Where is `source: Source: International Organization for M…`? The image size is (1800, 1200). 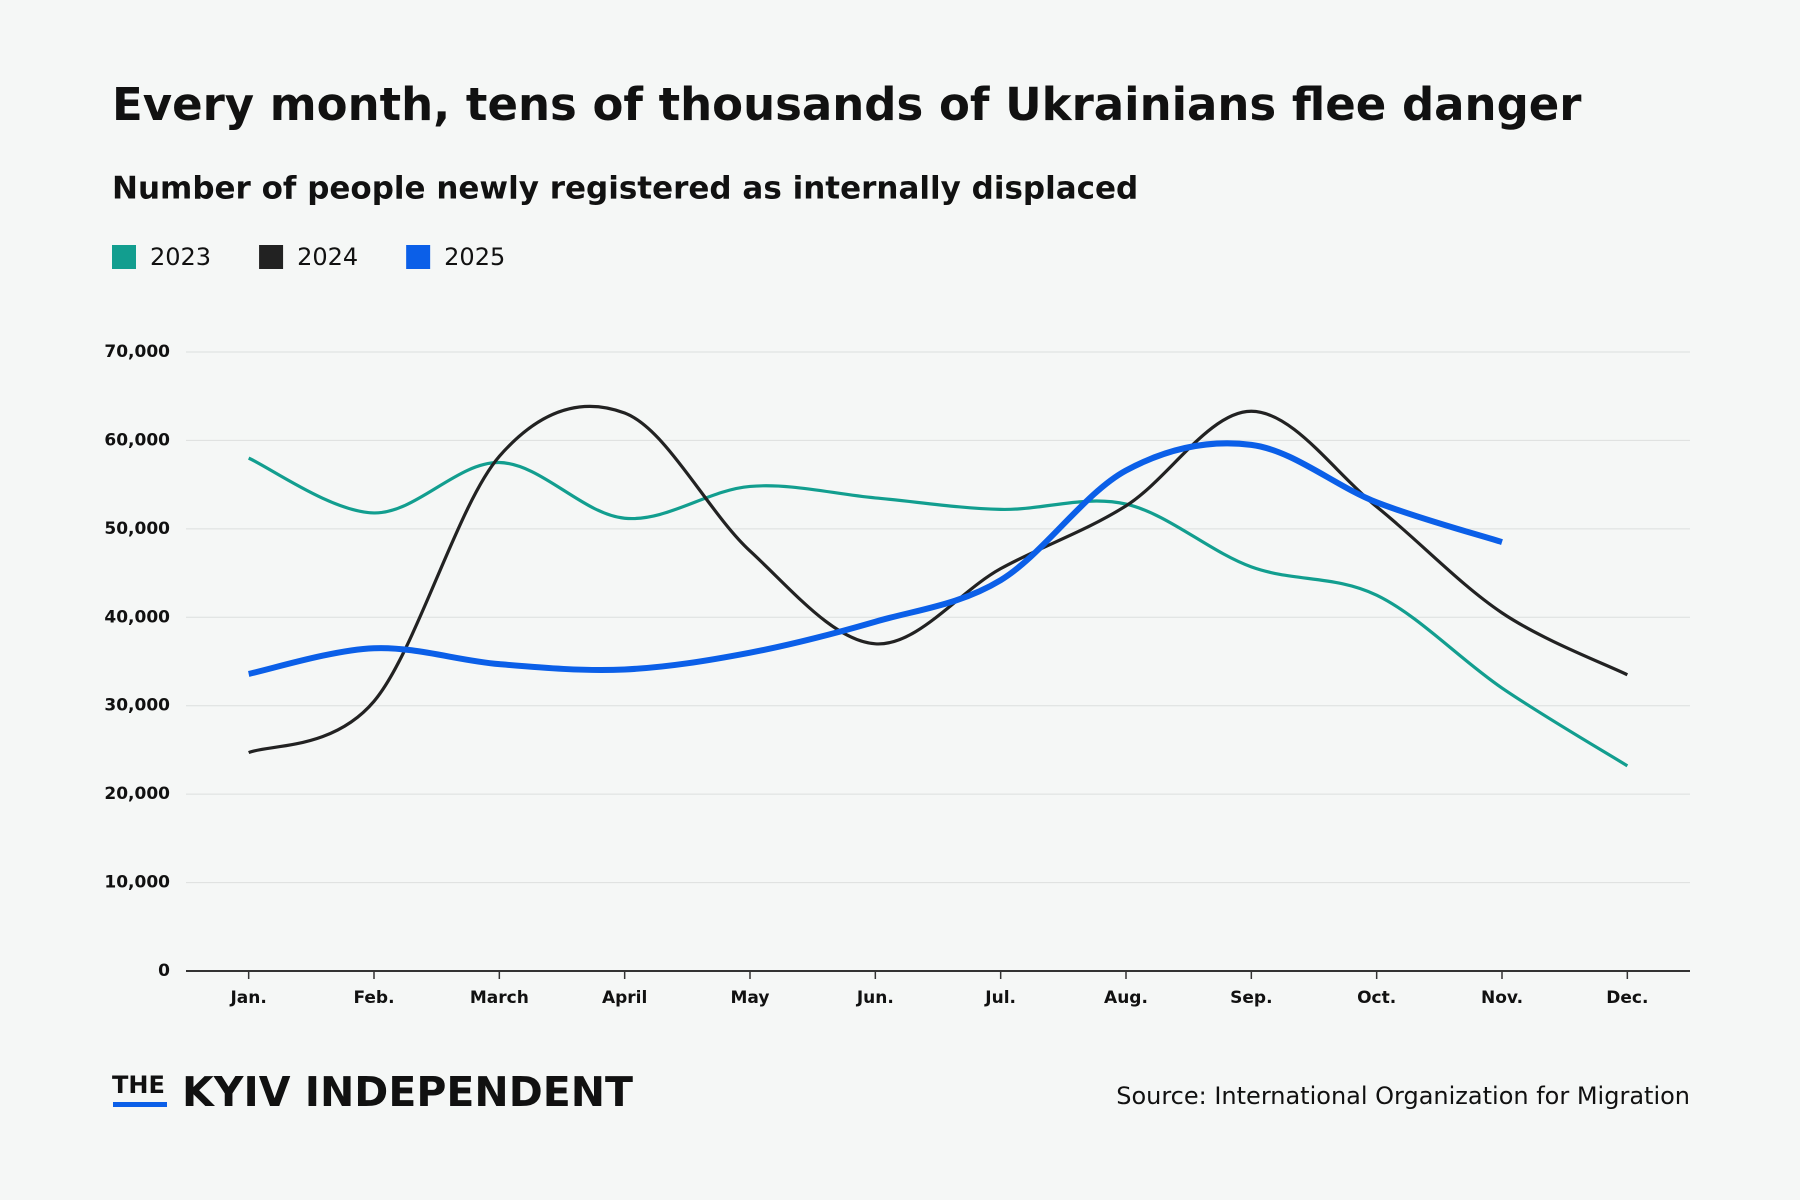
source: Source: International Organization for M… is located at coordinates (1403, 1096).